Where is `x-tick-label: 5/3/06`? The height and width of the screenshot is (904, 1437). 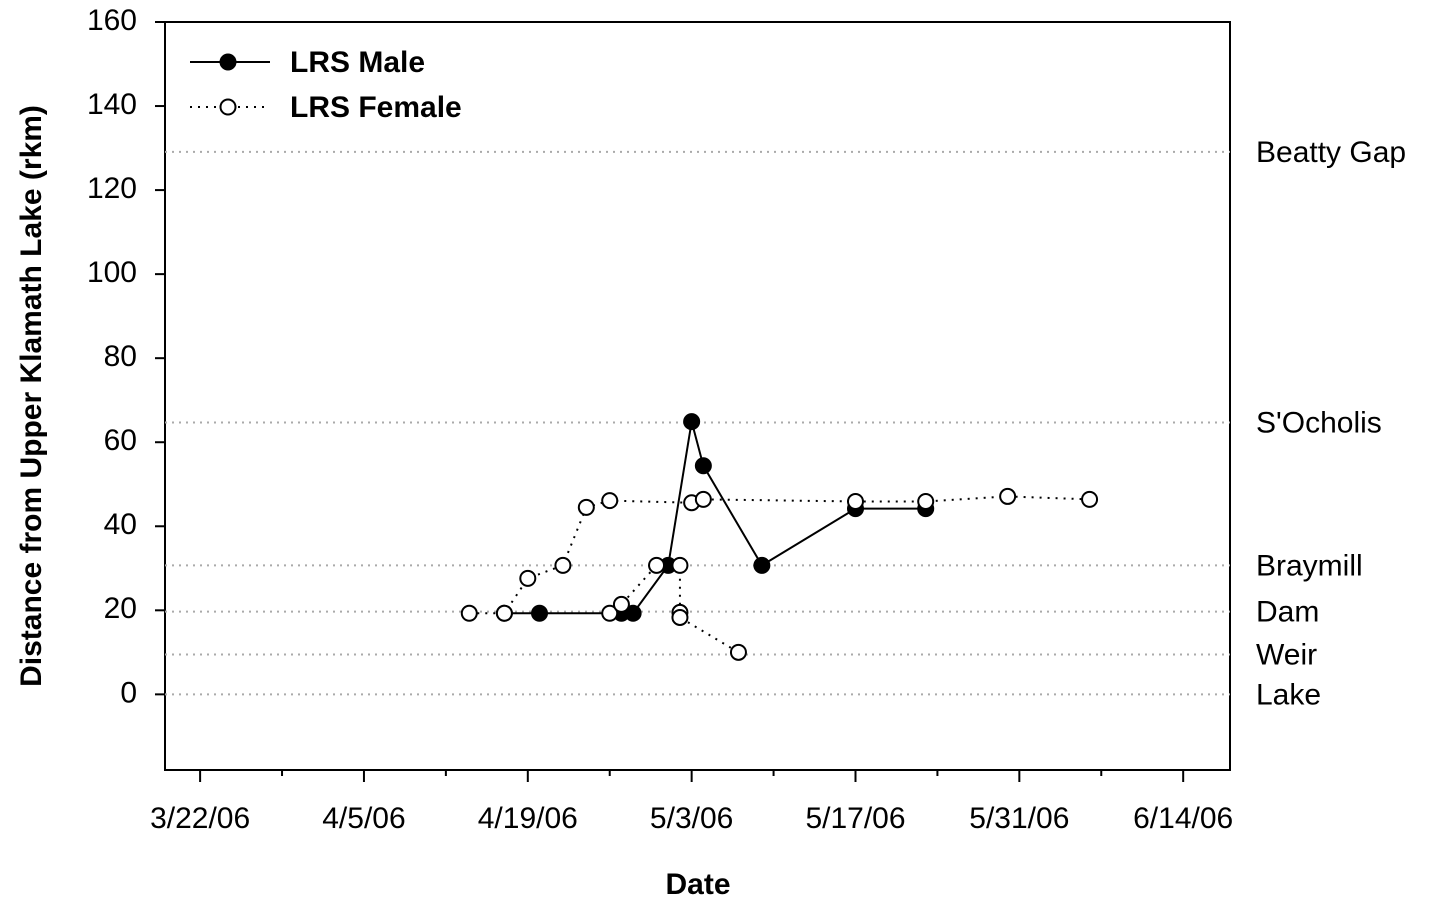 x-tick-label: 5/3/06 is located at coordinates (691, 818).